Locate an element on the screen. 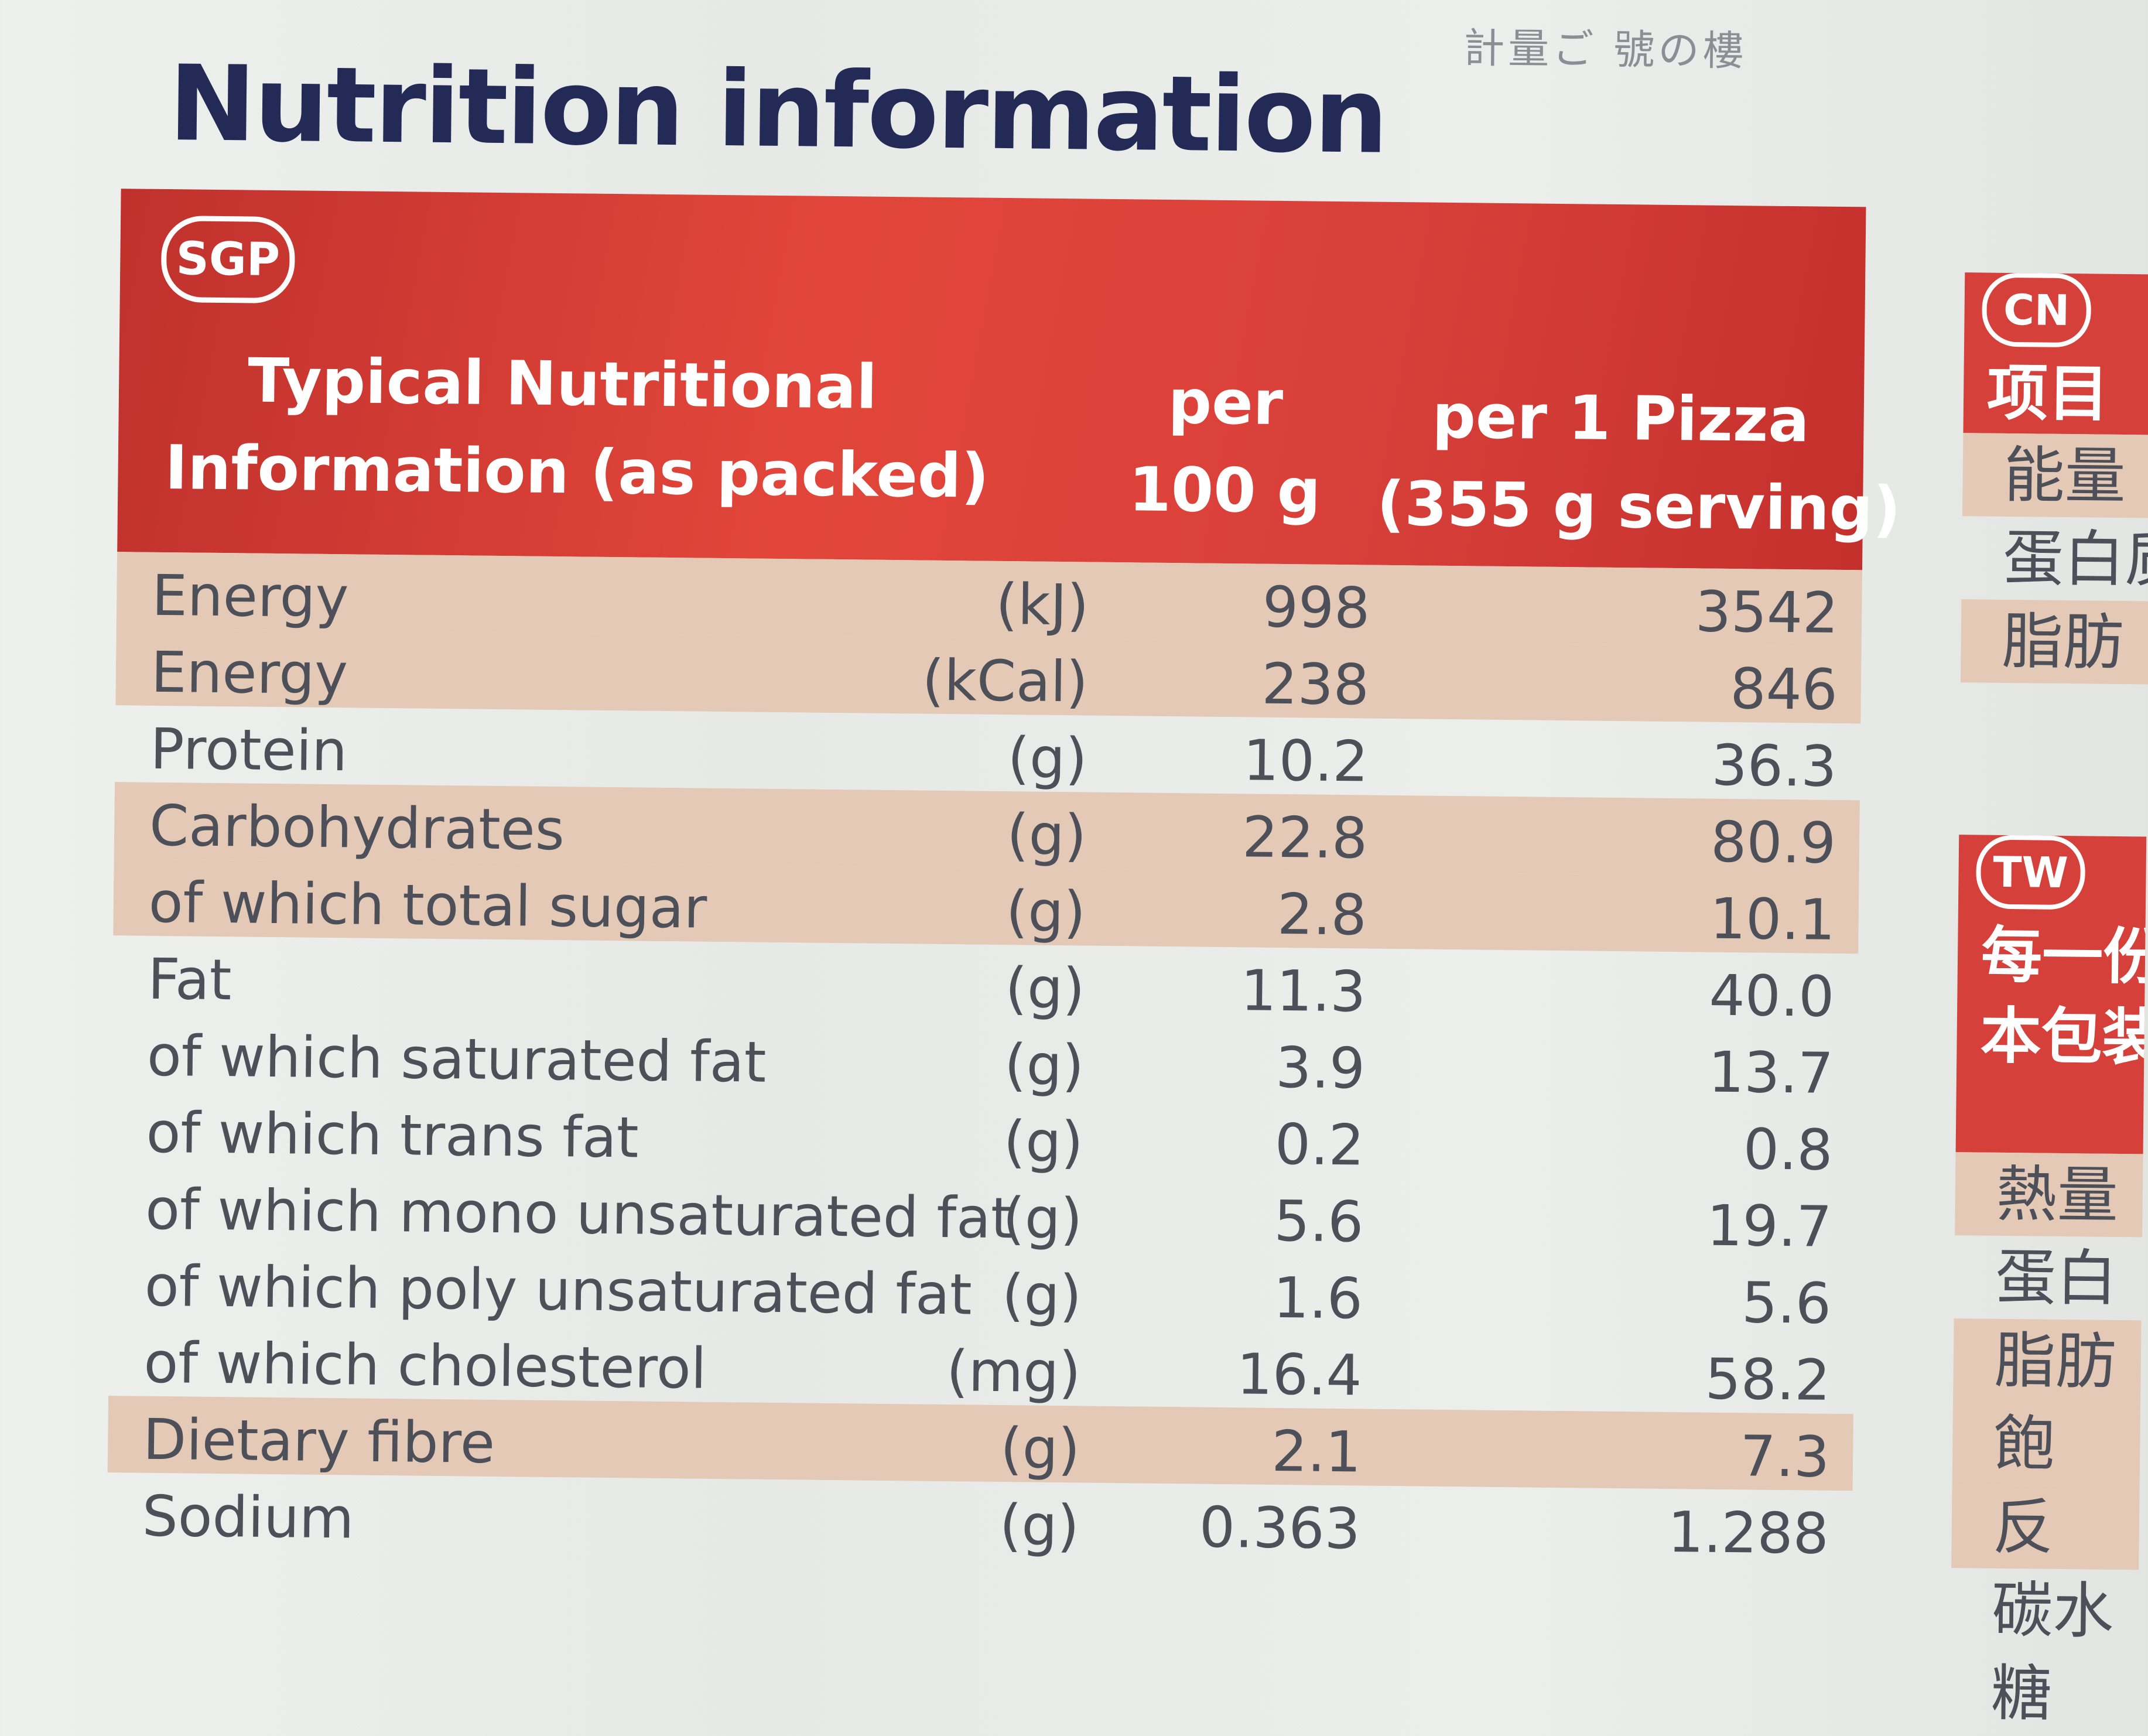 The image size is (2148, 1736). nutrient-name: Carbohydrates is located at coordinates (357, 828).